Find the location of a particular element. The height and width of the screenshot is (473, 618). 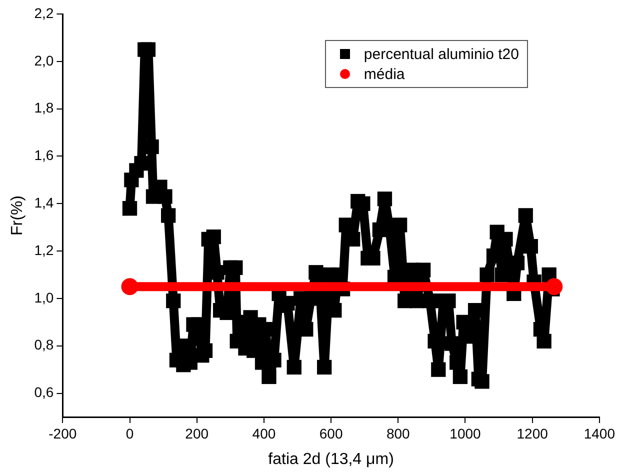

y-tick-label: 2,2 is located at coordinates (44, 12).